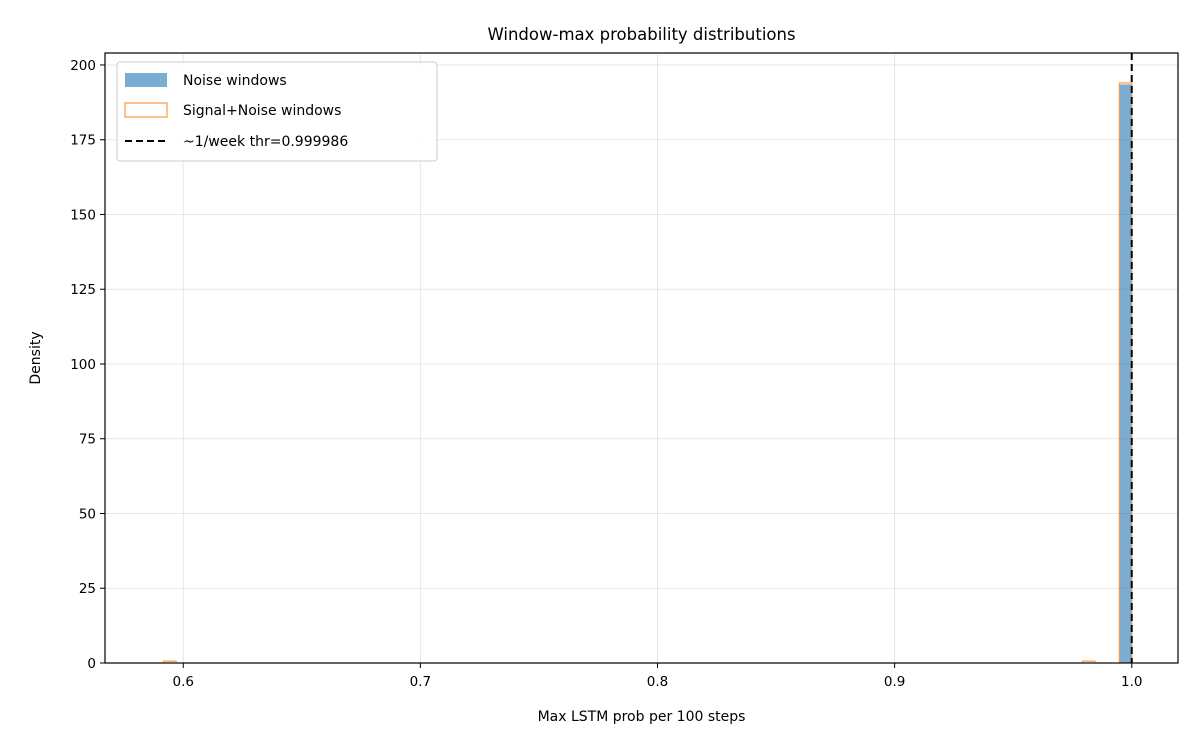 This screenshot has height=750, width=1200. What do you see at coordinates (894, 682) in the screenshot?
I see `x-tick-label: 0.9` at bounding box center [894, 682].